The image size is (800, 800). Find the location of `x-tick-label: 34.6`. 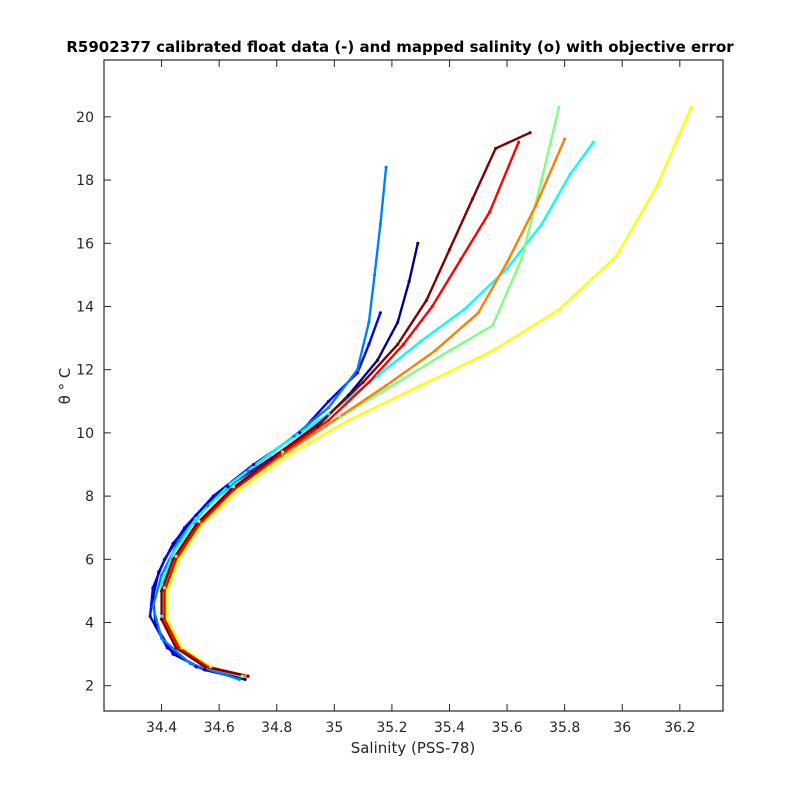

x-tick-label: 34.6 is located at coordinates (219, 728).